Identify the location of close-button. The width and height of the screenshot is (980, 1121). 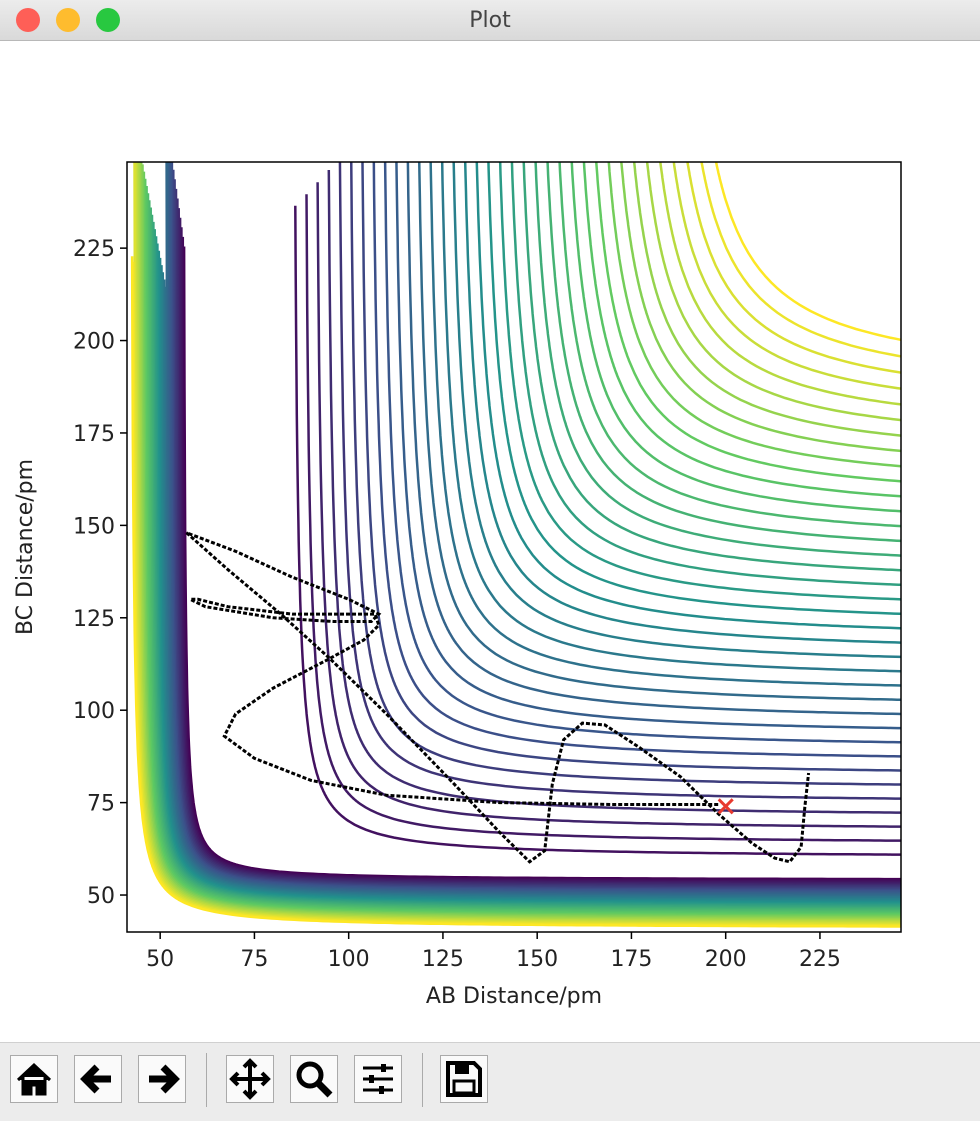
(28, 20).